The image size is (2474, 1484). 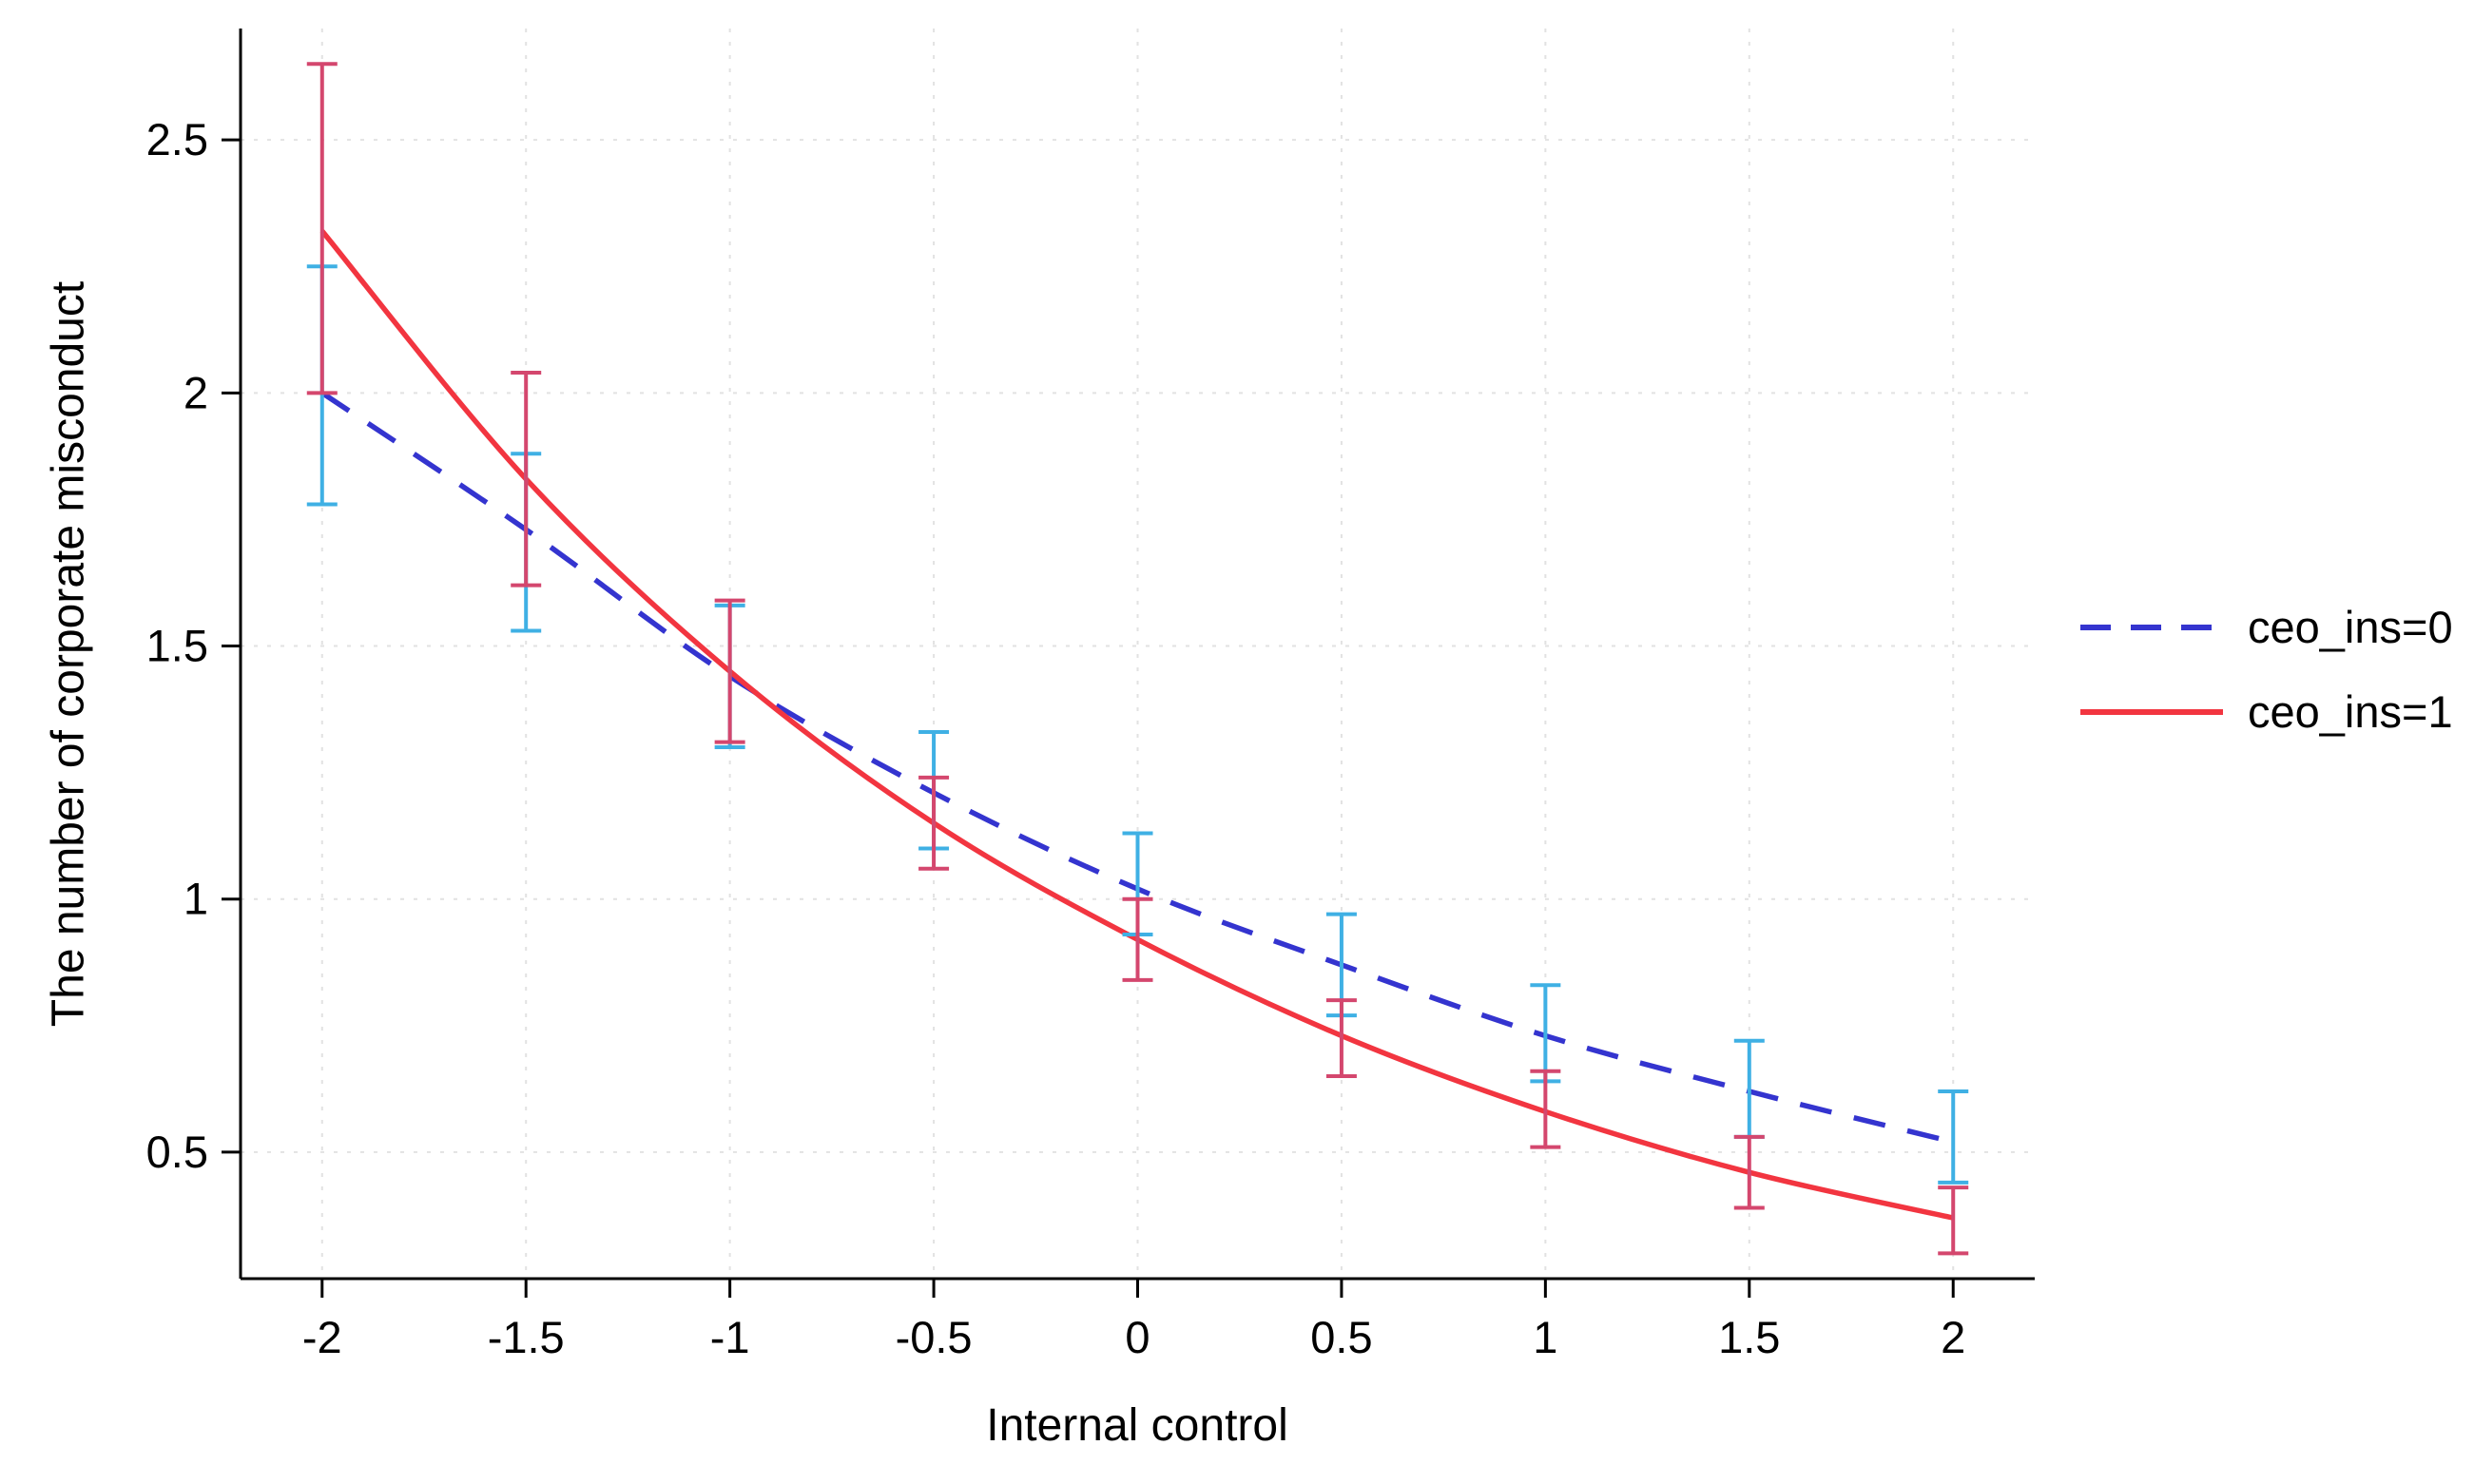 I want to click on x-tick-label: -2, so click(x=322, y=1337).